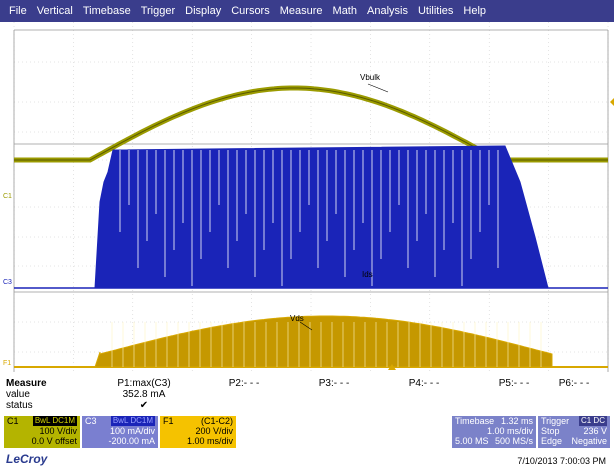 The height and width of the screenshot is (468, 614). What do you see at coordinates (513, 441) in the screenshot?
I see `timebase-rate: 500 MS/s` at bounding box center [513, 441].